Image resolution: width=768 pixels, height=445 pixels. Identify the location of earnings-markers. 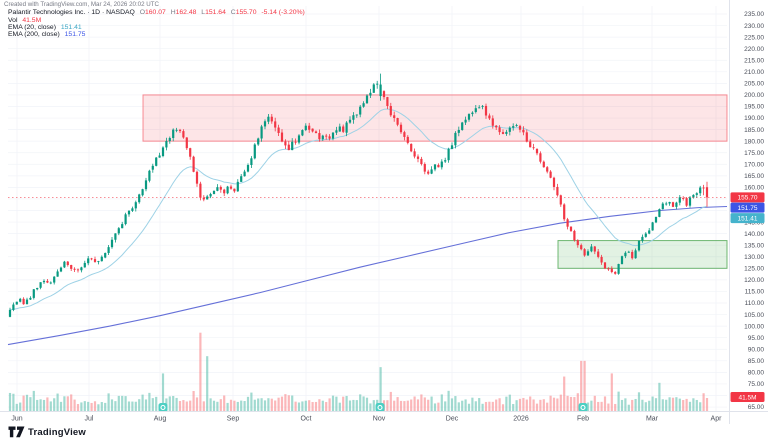
(373, 407).